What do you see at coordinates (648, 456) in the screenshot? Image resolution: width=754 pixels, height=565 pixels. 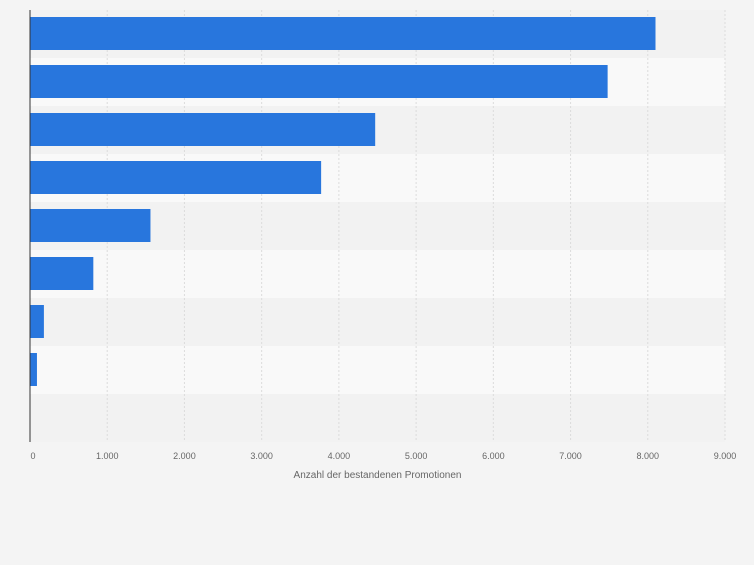 I see `x-tick-label: 8.000` at bounding box center [648, 456].